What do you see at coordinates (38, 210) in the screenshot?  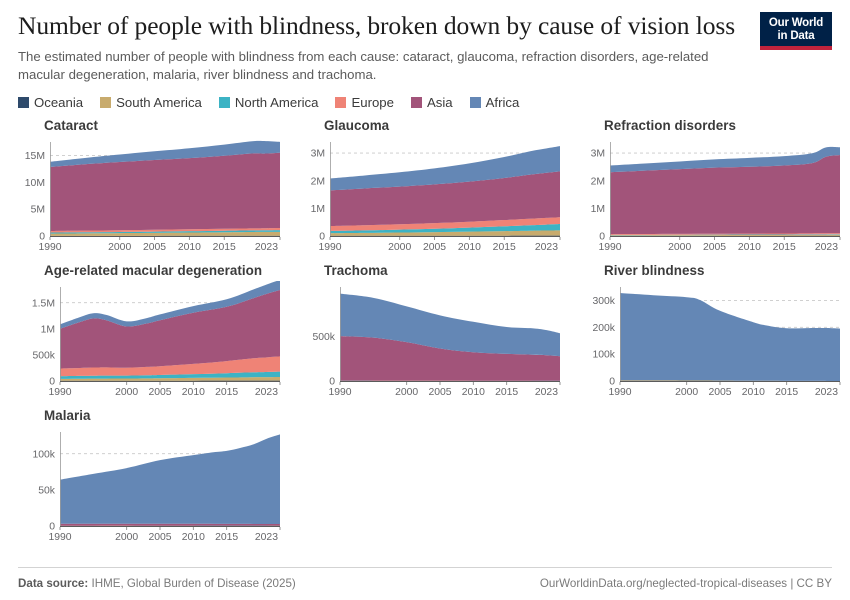 I see `y-axis-tick-label: 5M` at bounding box center [38, 210].